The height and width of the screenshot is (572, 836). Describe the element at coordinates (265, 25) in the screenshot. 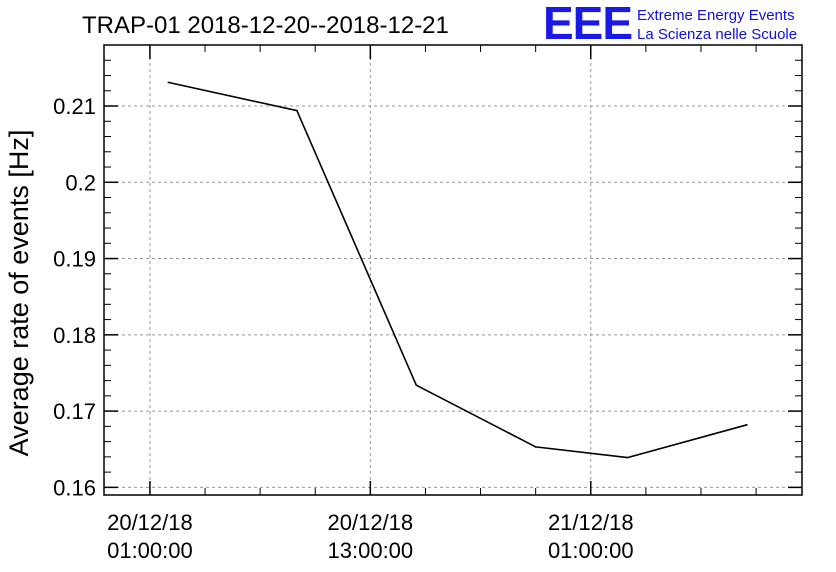

I see `chart-title: TRAP-01 2018-12-20--2018-12-21` at that location.